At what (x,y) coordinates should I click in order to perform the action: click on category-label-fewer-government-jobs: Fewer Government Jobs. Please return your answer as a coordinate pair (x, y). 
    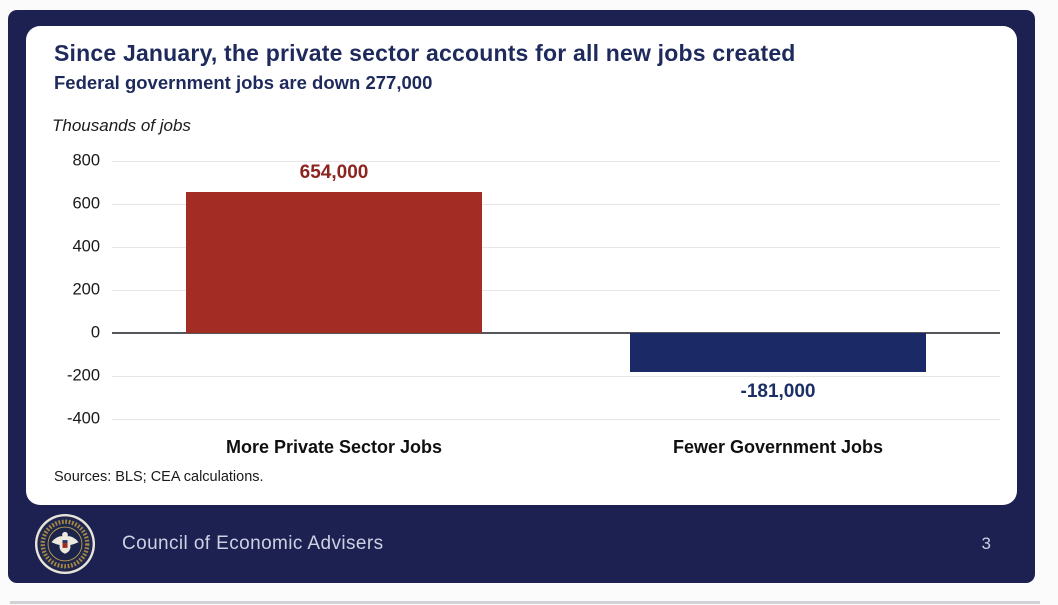
    Looking at the image, I should click on (778, 447).